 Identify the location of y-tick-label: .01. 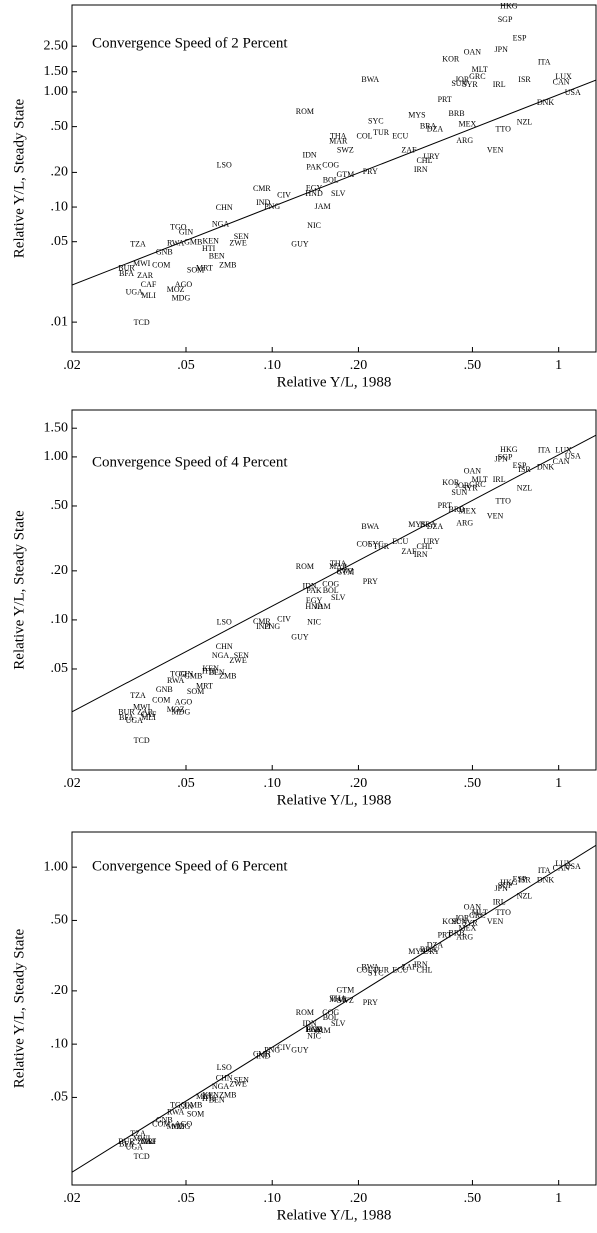
(60, 321).